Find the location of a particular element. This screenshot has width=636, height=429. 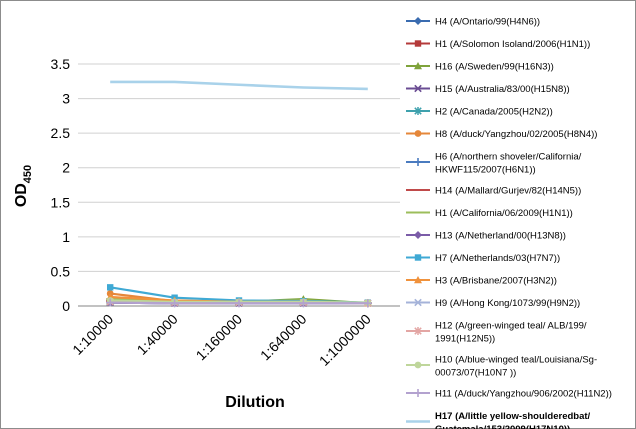

y-axis-title-main: OD is located at coordinates (21, 195).